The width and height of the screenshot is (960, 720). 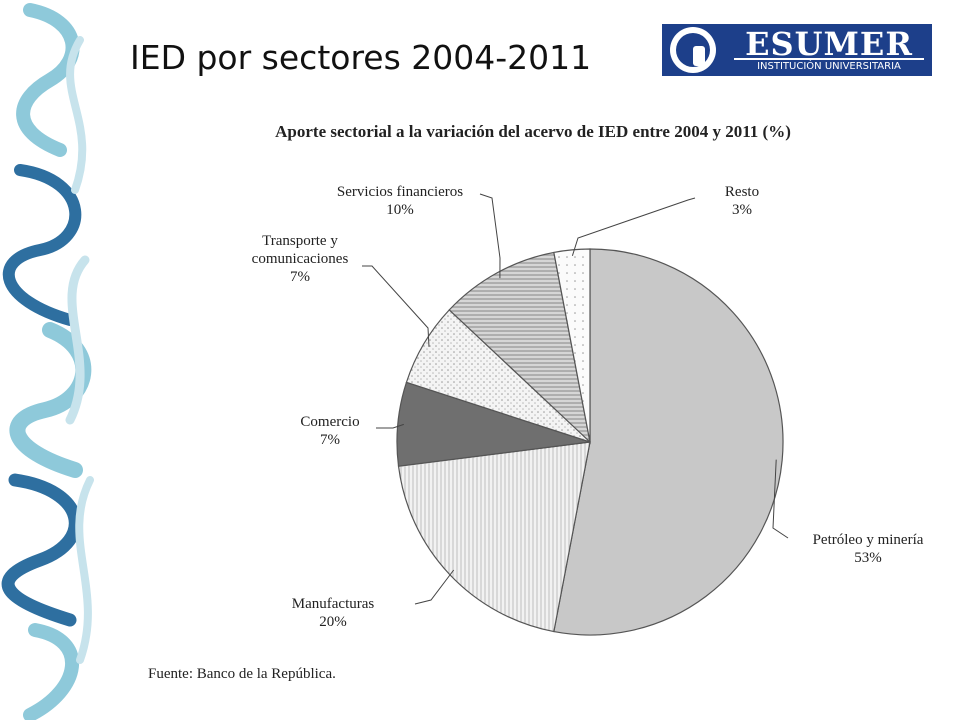 What do you see at coordinates (361, 57) in the screenshot?
I see `slide-title: IED por sectores 2004-2011` at bounding box center [361, 57].